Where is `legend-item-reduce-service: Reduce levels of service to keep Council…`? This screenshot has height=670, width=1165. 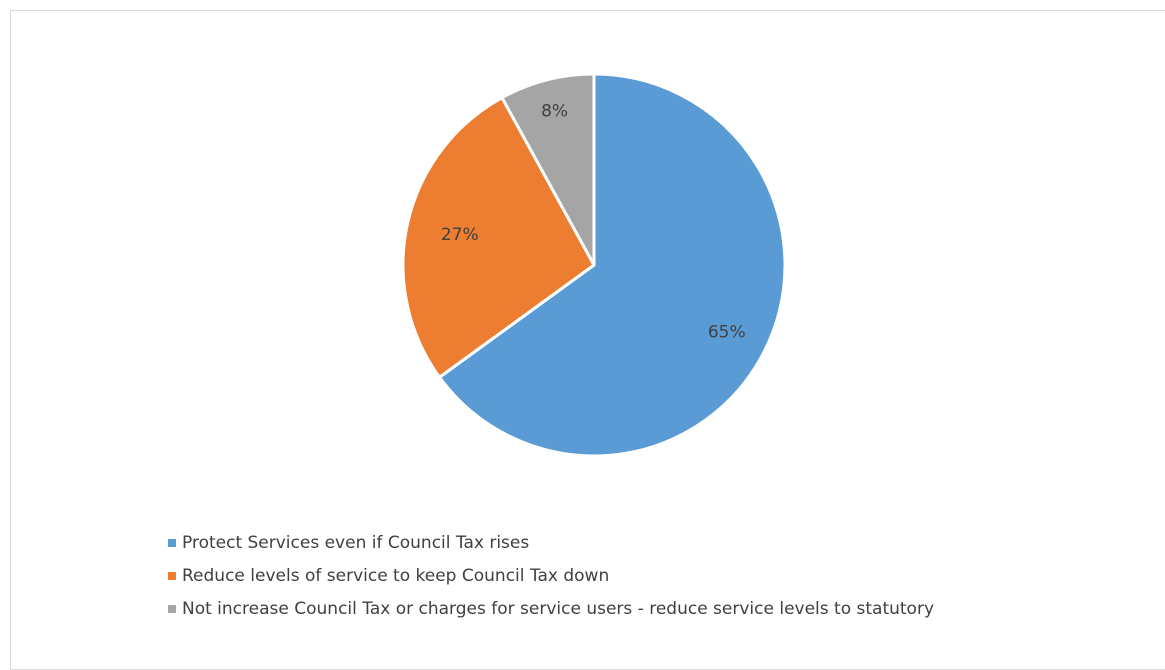
legend-item-reduce-service: Reduce levels of service to keep Council… is located at coordinates (551, 575).